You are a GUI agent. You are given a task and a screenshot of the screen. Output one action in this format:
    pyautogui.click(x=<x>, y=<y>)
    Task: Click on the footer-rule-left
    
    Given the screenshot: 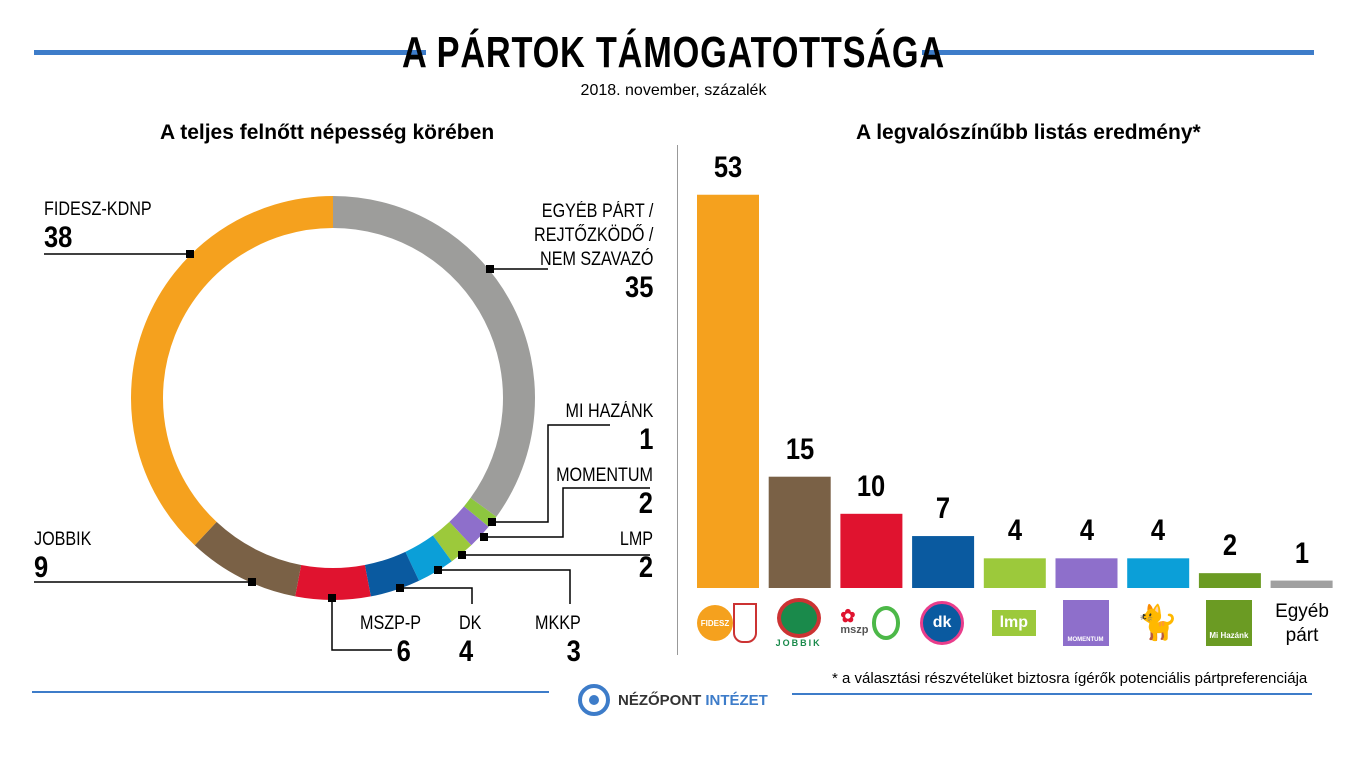 What is the action you would take?
    pyautogui.click(x=290, y=692)
    